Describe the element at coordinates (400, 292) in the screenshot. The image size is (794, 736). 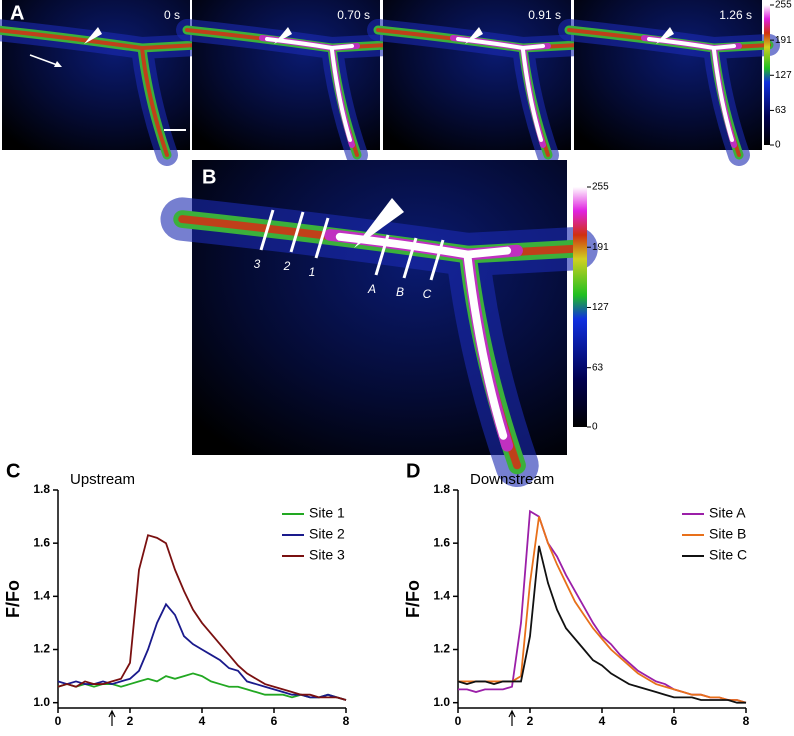
I see `site-label: B` at that location.